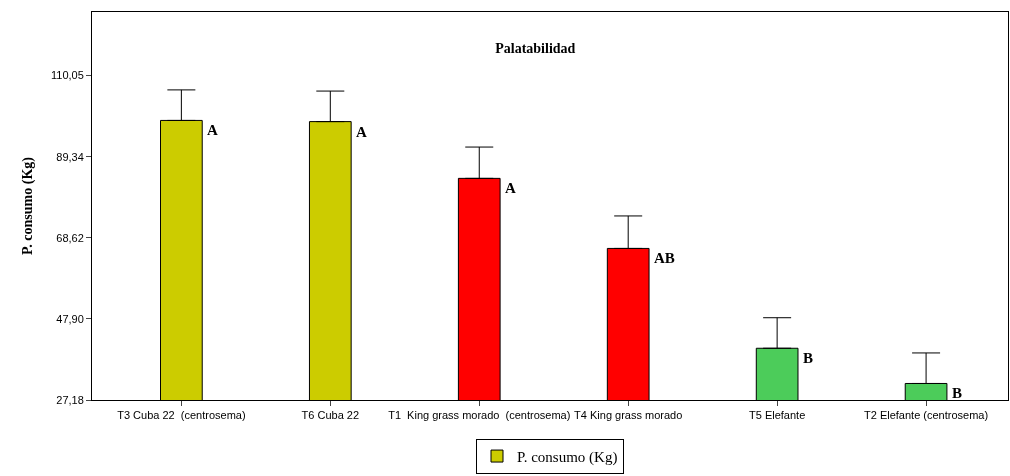  I want to click on y-tick-label: 68,62, so click(70, 237).